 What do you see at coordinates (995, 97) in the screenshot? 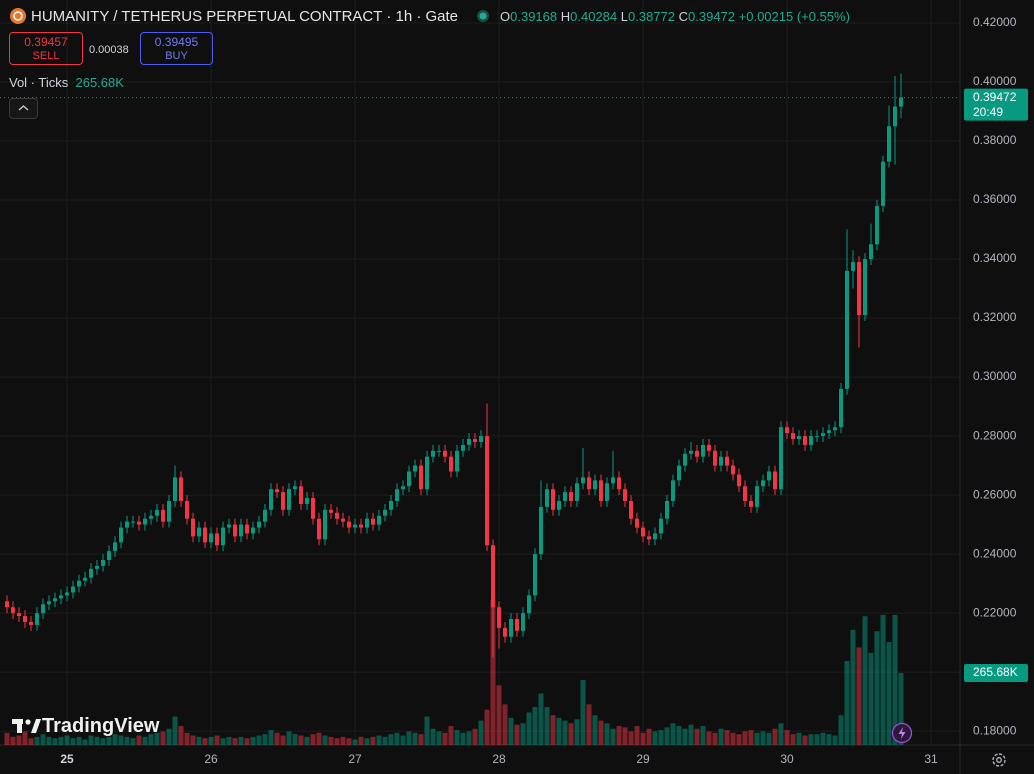
I see `last-price-label: 0.39472` at bounding box center [995, 97].